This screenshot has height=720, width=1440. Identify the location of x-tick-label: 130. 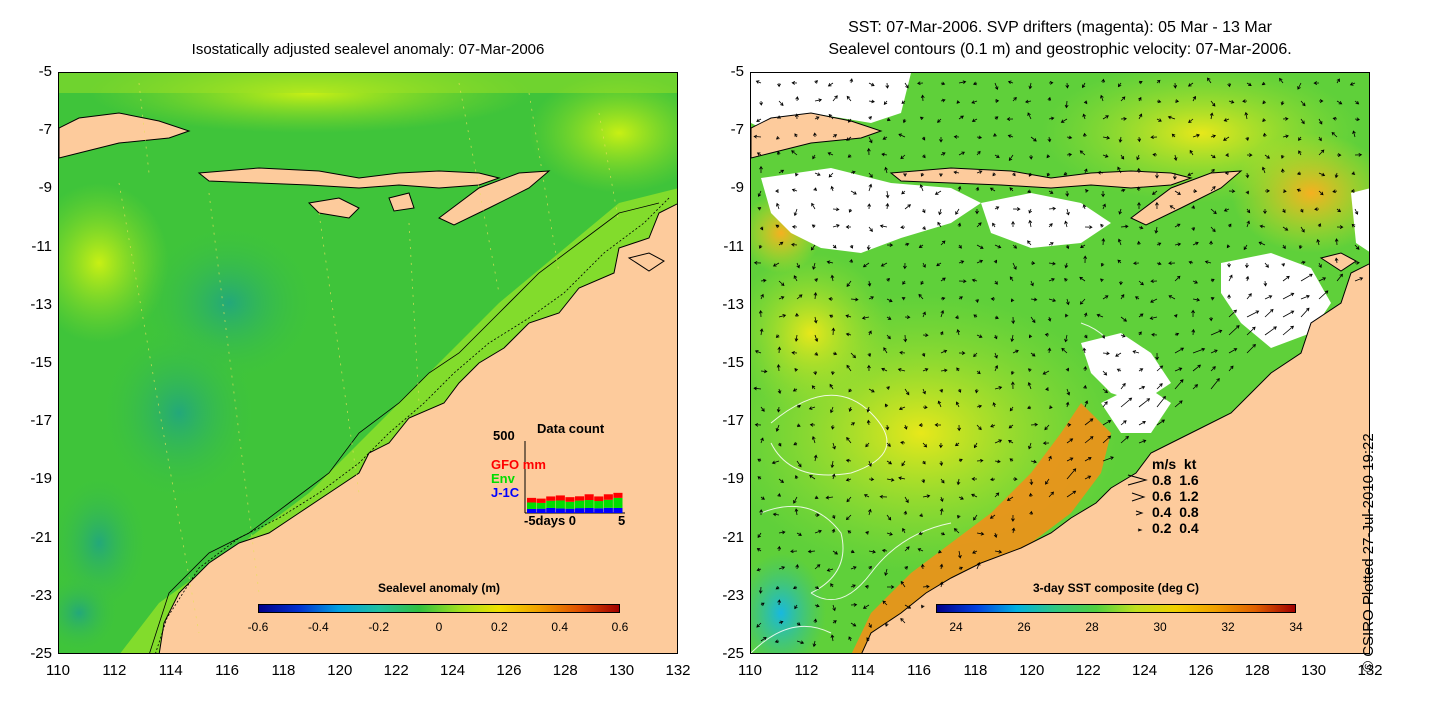
(1314, 670).